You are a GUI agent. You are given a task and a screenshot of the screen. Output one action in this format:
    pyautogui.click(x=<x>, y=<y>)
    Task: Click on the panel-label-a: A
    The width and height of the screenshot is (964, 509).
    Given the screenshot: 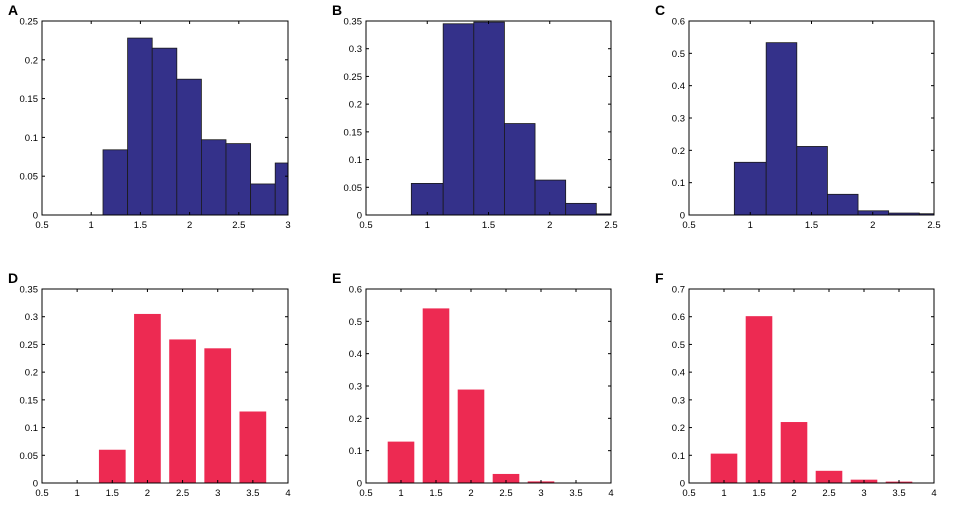 What is the action you would take?
    pyautogui.click(x=13, y=10)
    